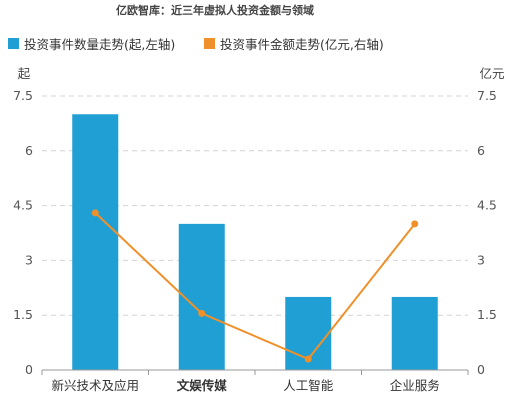 Image resolution: width=514 pixels, height=410 pixels. Describe the element at coordinates (29, 369) in the screenshot. I see `left-tick-label: 0` at that location.